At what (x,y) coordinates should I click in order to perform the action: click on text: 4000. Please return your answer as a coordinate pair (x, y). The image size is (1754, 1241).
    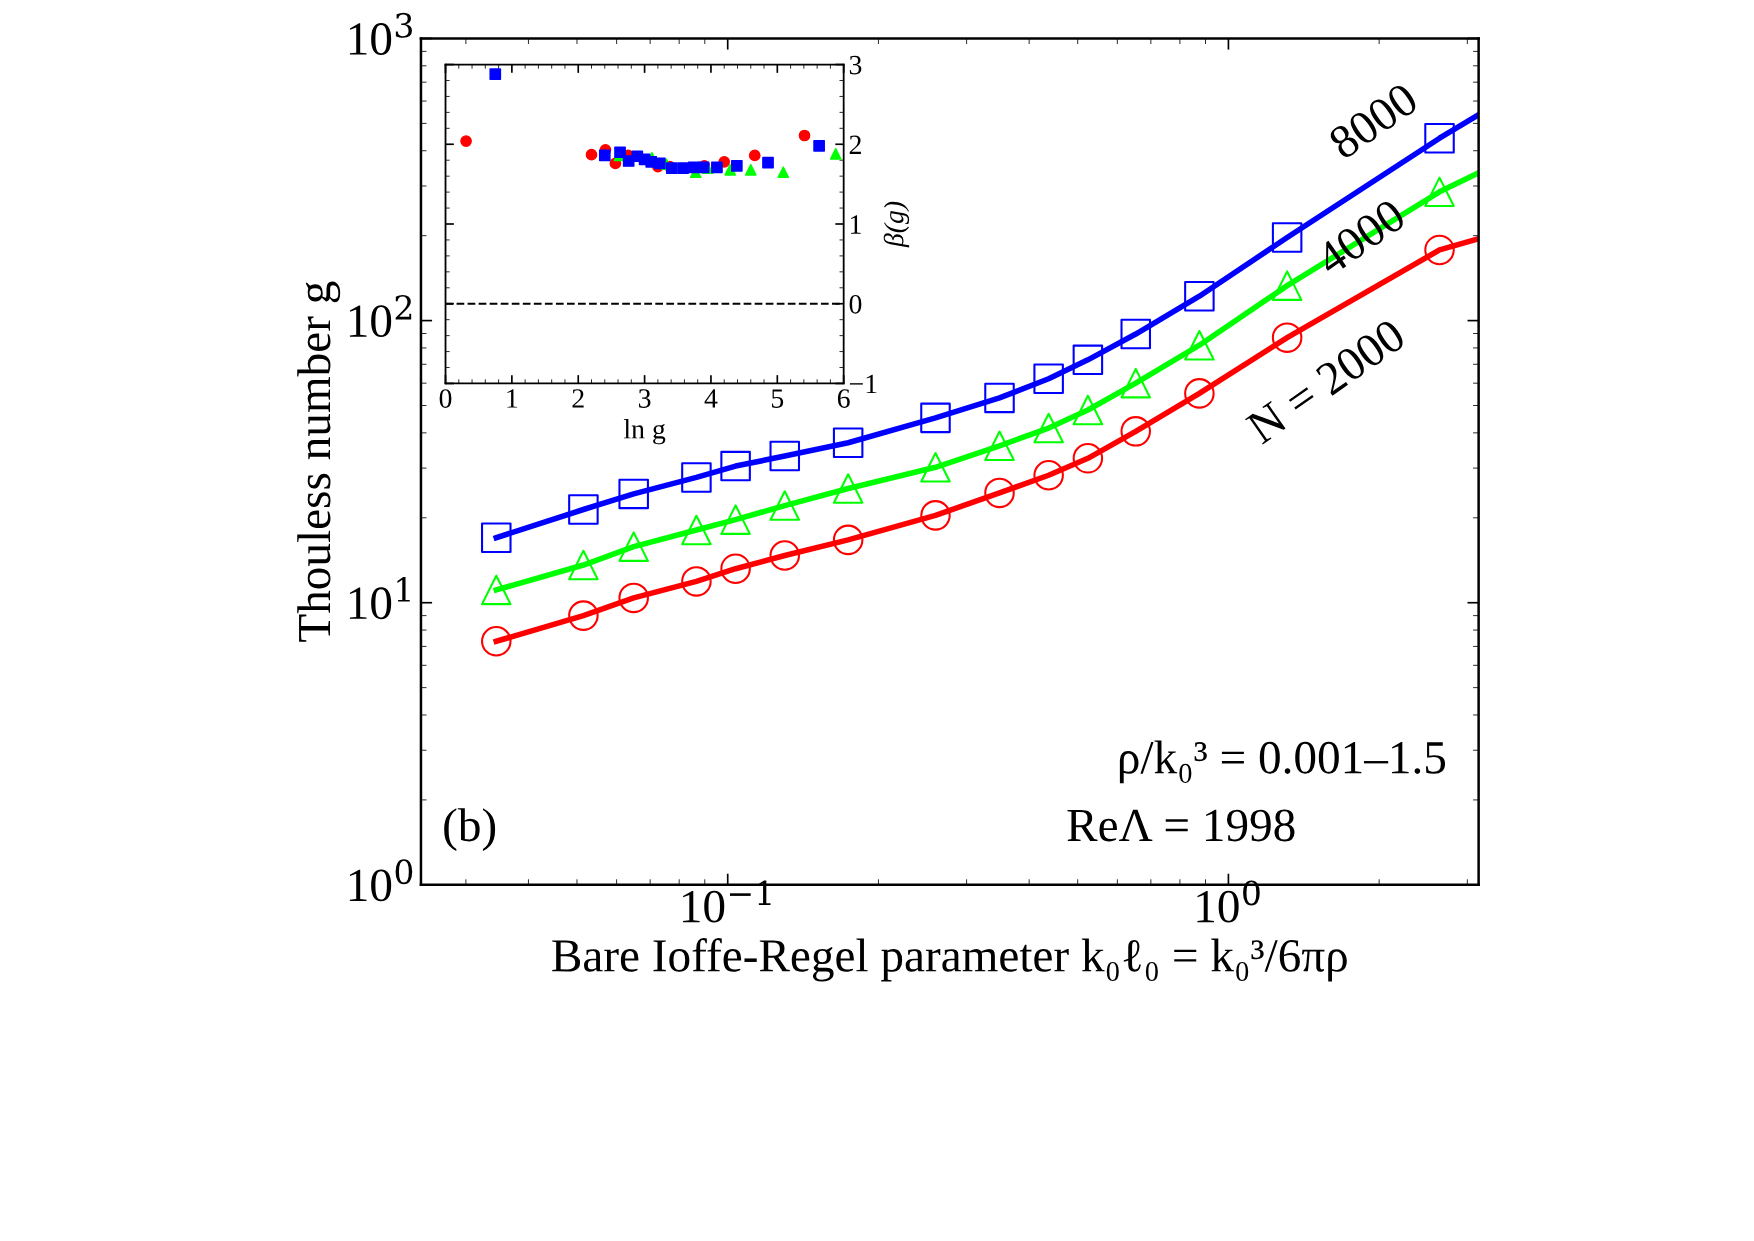
    Looking at the image, I should click on (1360, 237).